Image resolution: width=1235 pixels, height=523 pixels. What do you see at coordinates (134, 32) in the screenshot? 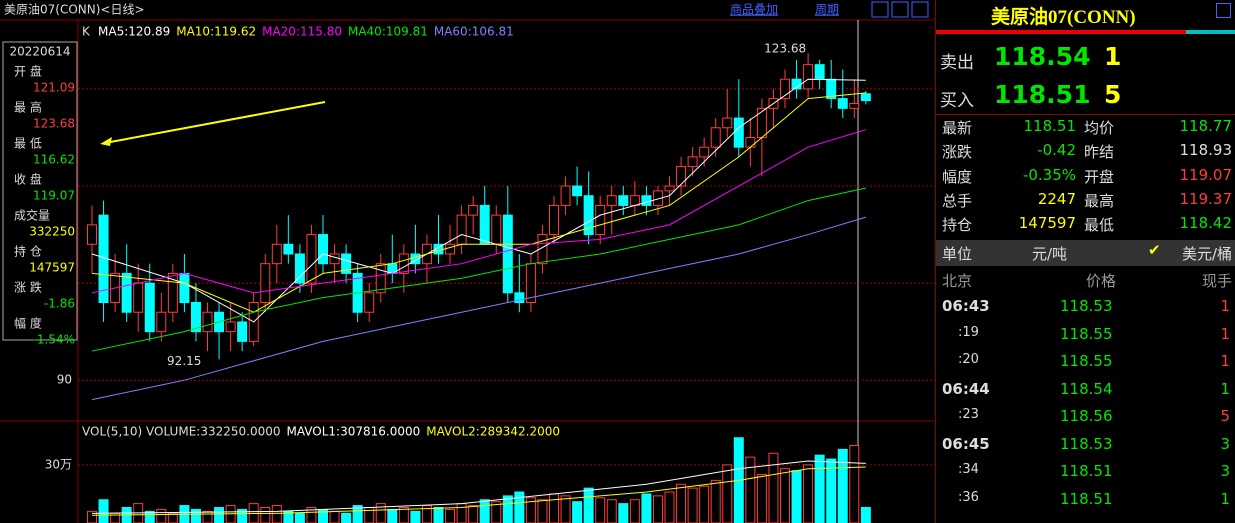
I see `legend-entry: MA5:120.89` at bounding box center [134, 32].